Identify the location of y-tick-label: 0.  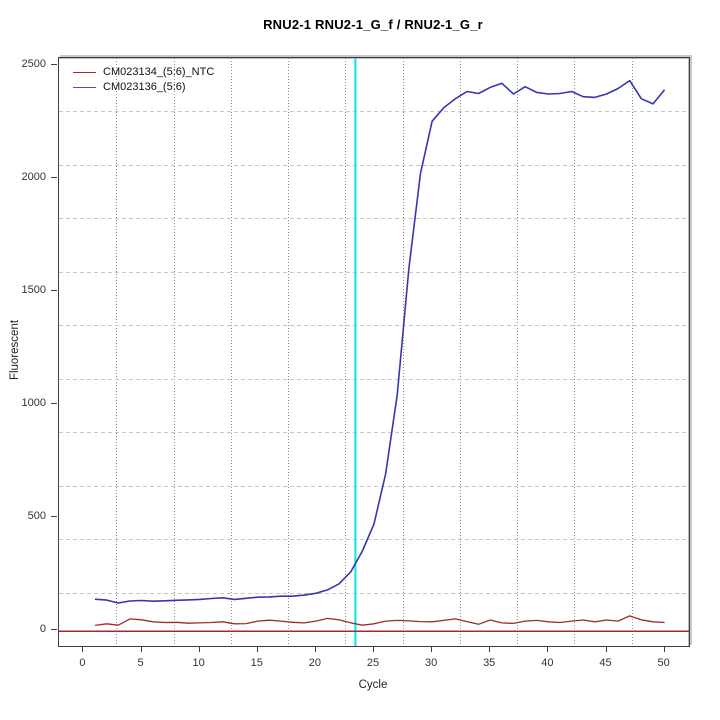
(42, 629).